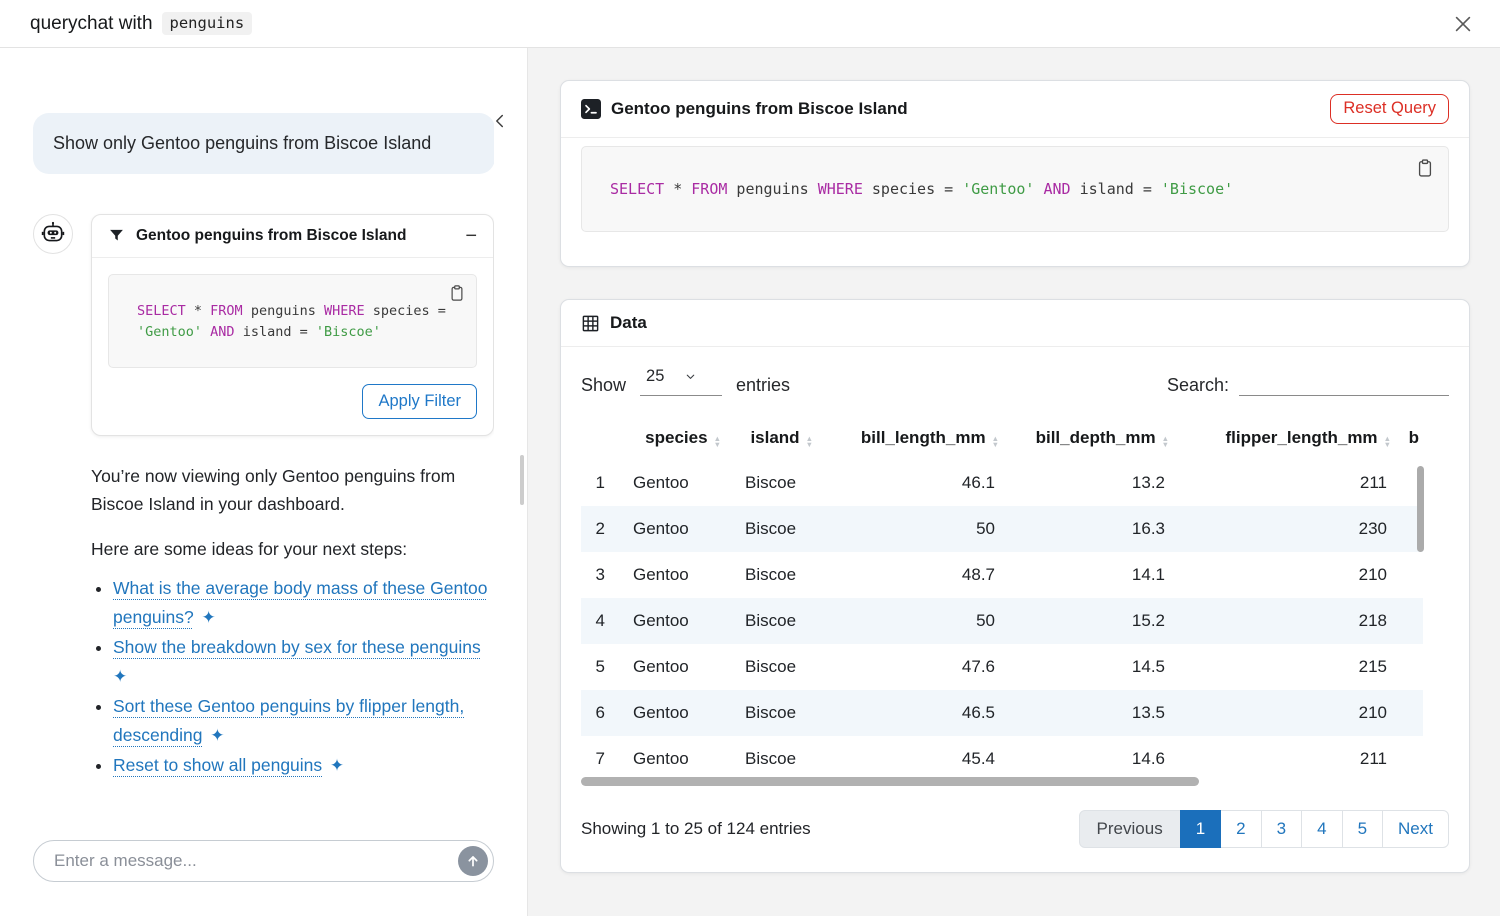  What do you see at coordinates (1002, 483) in the screenshot?
I see `table-row: 1 Gentoo Biscoe 46.1 13.2 211` at bounding box center [1002, 483].